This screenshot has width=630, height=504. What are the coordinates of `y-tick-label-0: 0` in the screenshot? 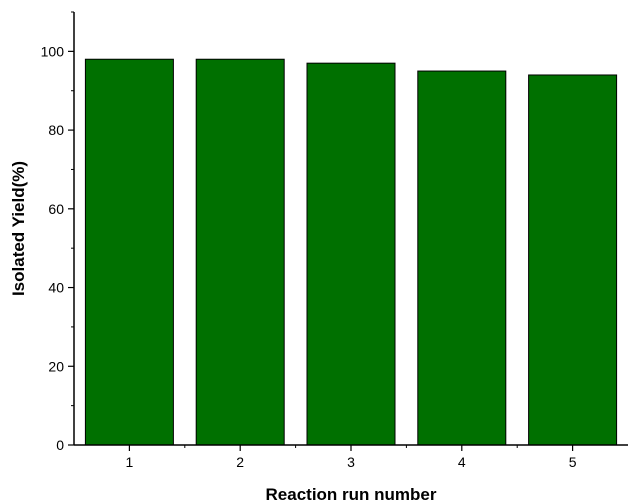 It's located at (60, 445).